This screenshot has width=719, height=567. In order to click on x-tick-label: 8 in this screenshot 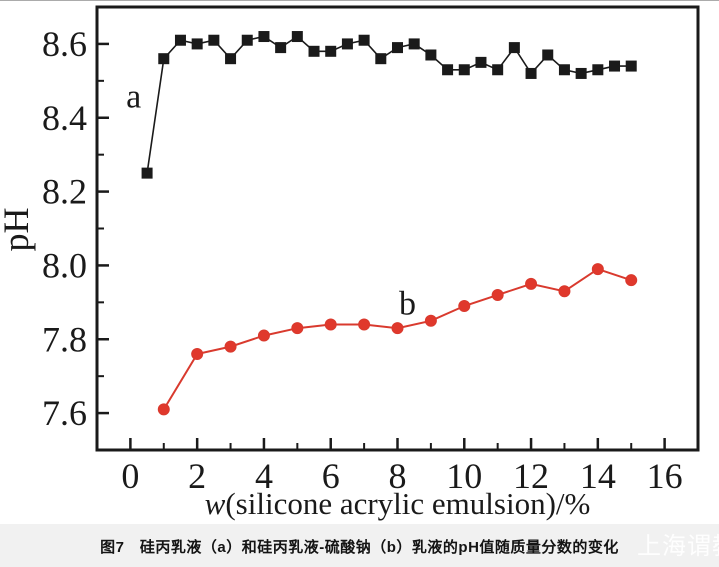, I will do `click(398, 476)`.